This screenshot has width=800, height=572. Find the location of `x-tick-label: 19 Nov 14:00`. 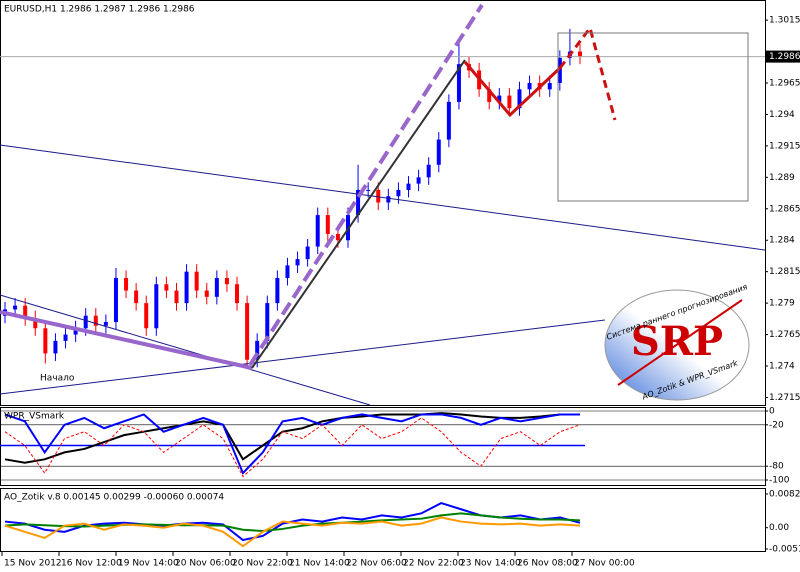

x-tick-label: 19 Nov 14:00 is located at coordinates (148, 564).